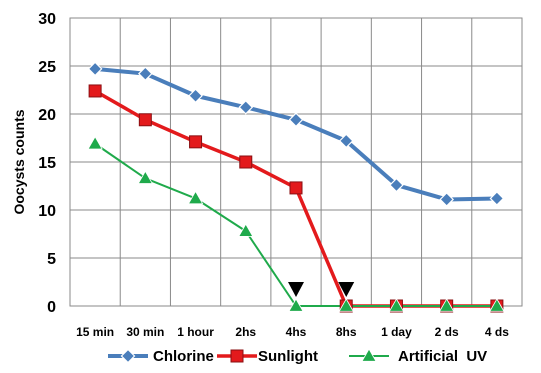 The width and height of the screenshot is (541, 373). What do you see at coordinates (51, 259) in the screenshot?
I see `y-tick-label: 5` at bounding box center [51, 259].